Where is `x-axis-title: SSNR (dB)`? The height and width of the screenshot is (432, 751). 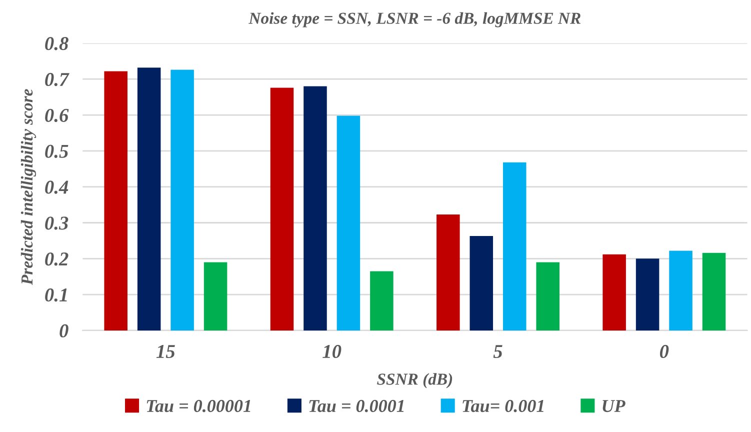 x-axis-title: SSNR (dB) is located at coordinates (414, 380).